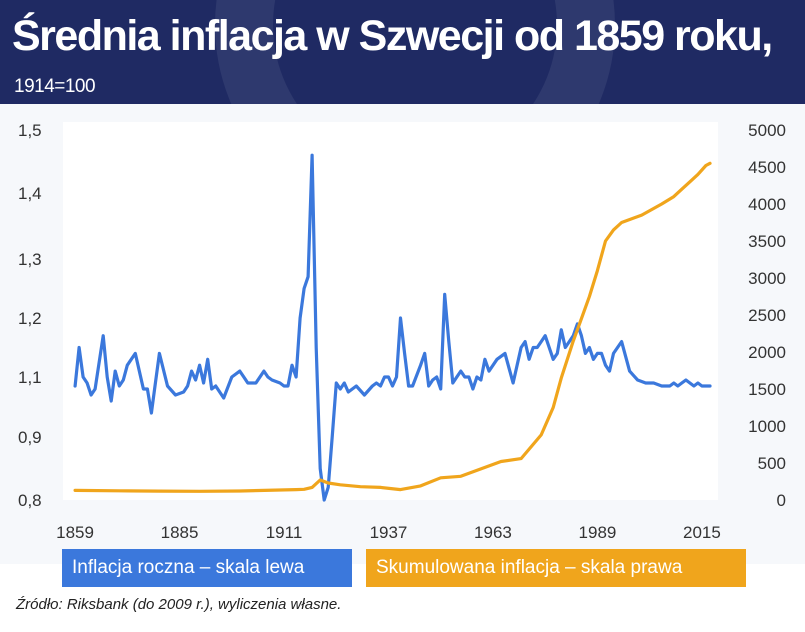  Describe the element at coordinates (767, 352) in the screenshot. I see `right-tick-label: 2000` at that location.